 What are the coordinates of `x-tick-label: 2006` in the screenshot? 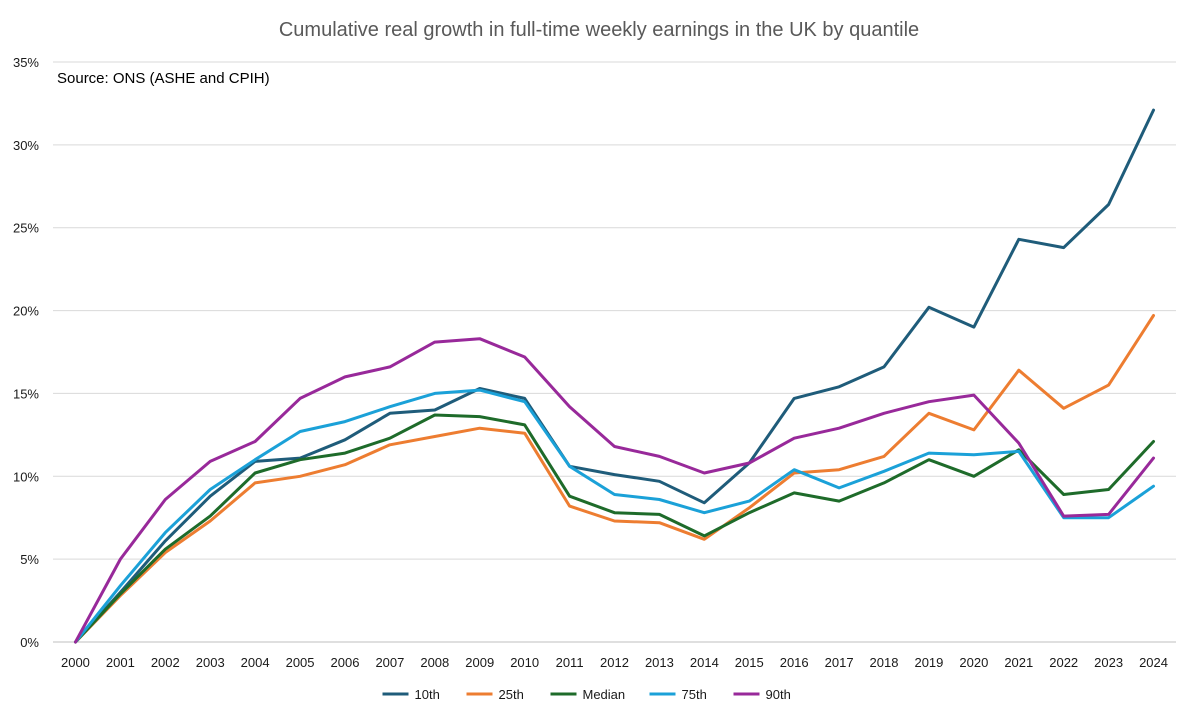 It's located at (345, 662).